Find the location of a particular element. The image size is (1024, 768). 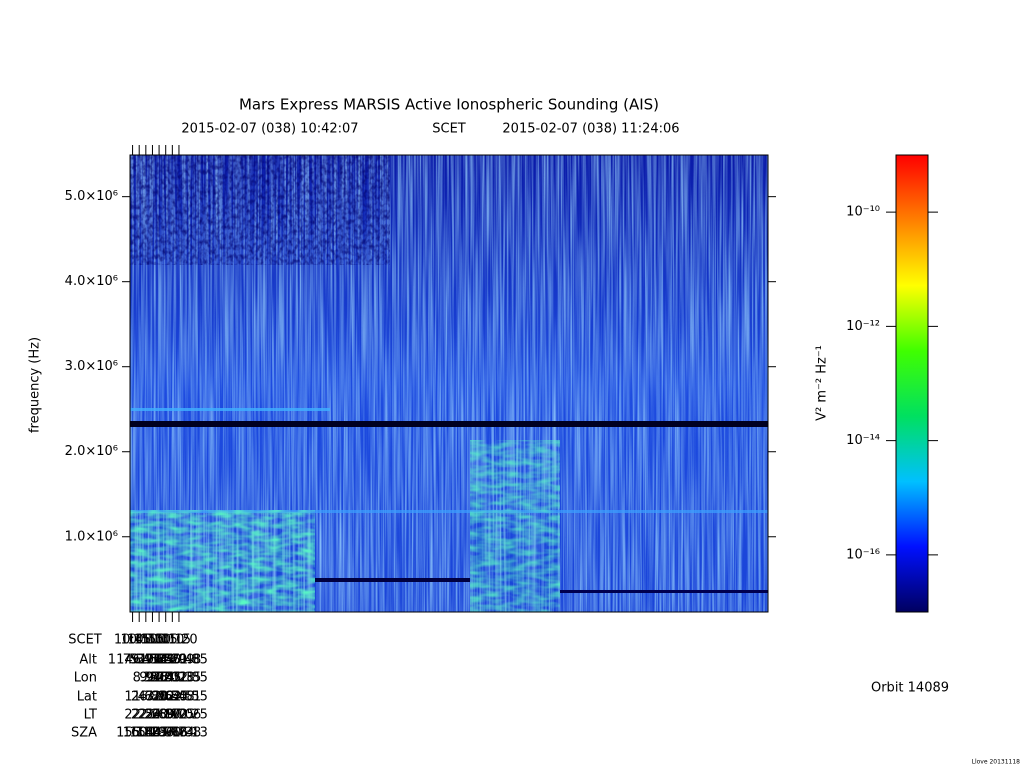

ephemeris-value: 7.55 is located at coordinates (167, 678).